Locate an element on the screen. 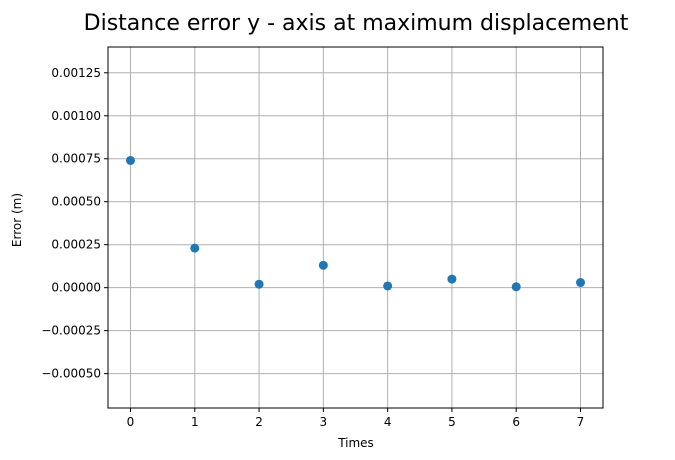 This screenshot has height=460, width=675. y-tick-label: −0.00050 is located at coordinates (71, 374).